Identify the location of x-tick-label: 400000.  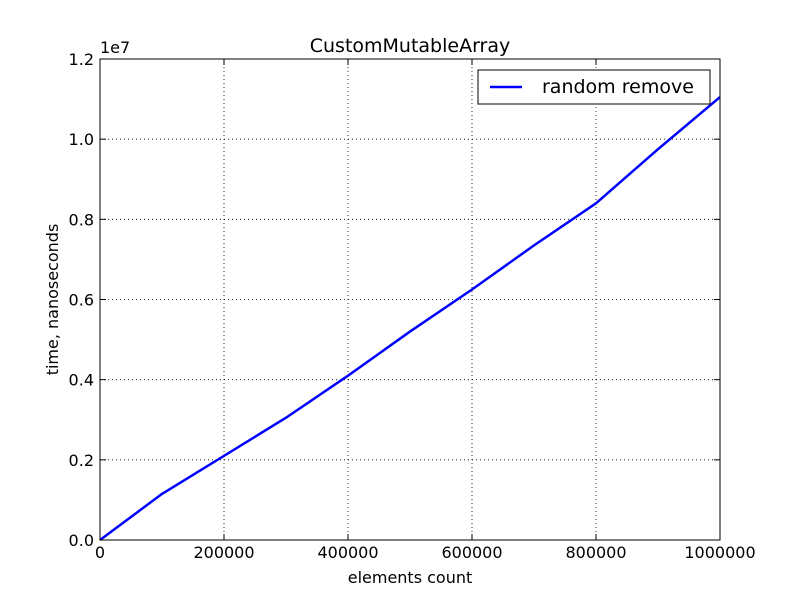
(347, 552).